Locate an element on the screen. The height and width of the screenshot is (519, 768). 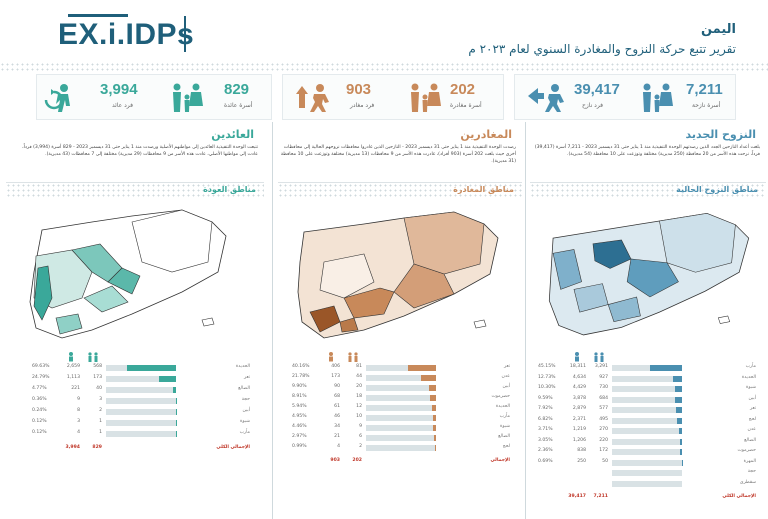
row-percent: 4.95% is located at coordinates (299, 416).